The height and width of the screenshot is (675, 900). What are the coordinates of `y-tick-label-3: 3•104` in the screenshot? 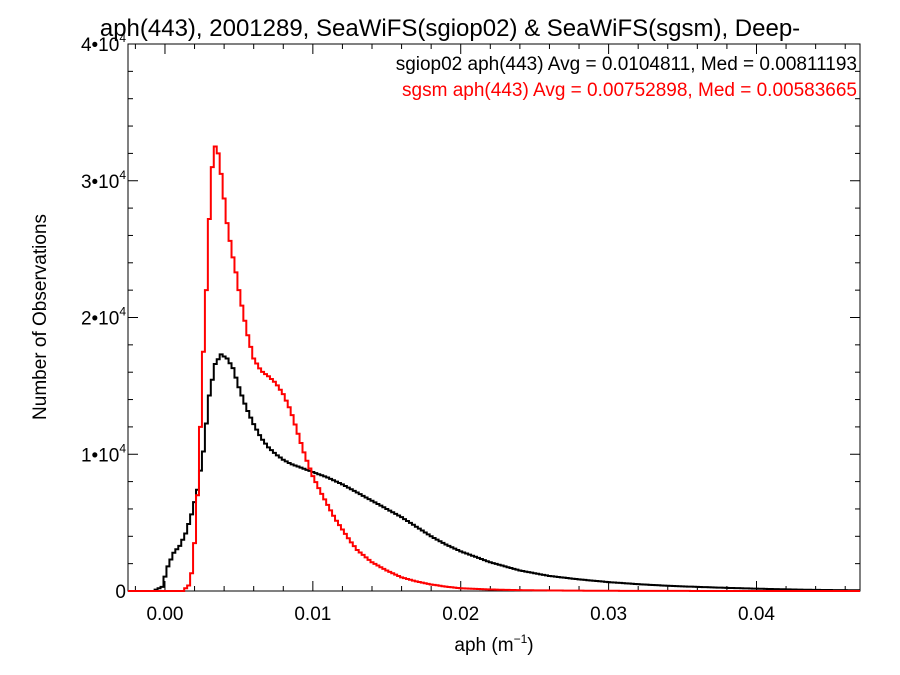 It's located at (103, 180).